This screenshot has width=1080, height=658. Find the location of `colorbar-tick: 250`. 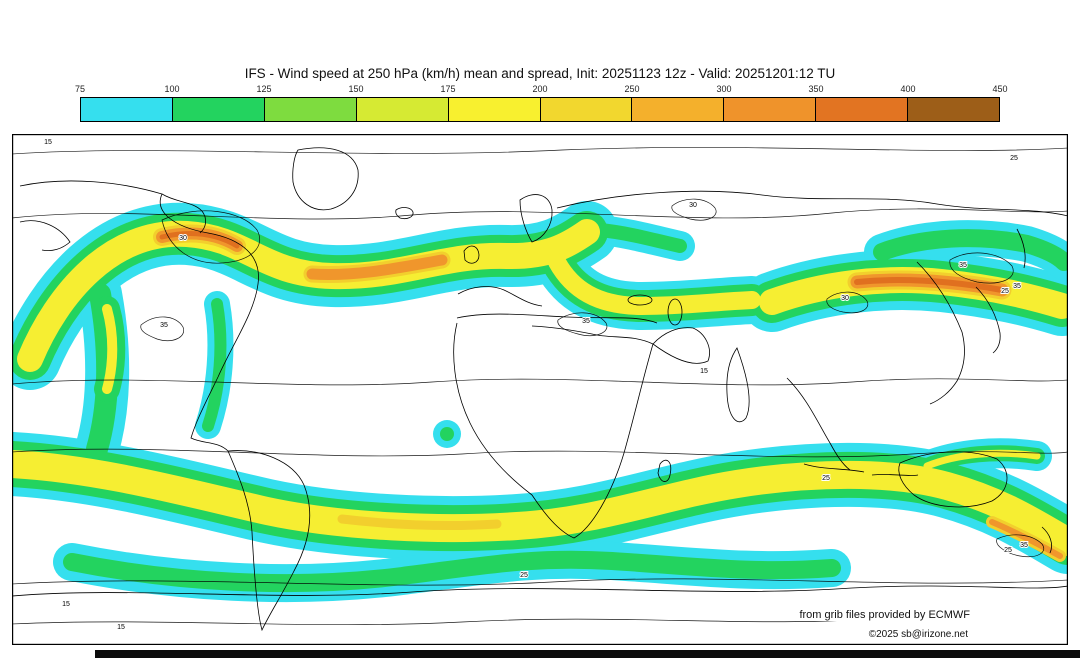

colorbar-tick: 250 is located at coordinates (632, 89).